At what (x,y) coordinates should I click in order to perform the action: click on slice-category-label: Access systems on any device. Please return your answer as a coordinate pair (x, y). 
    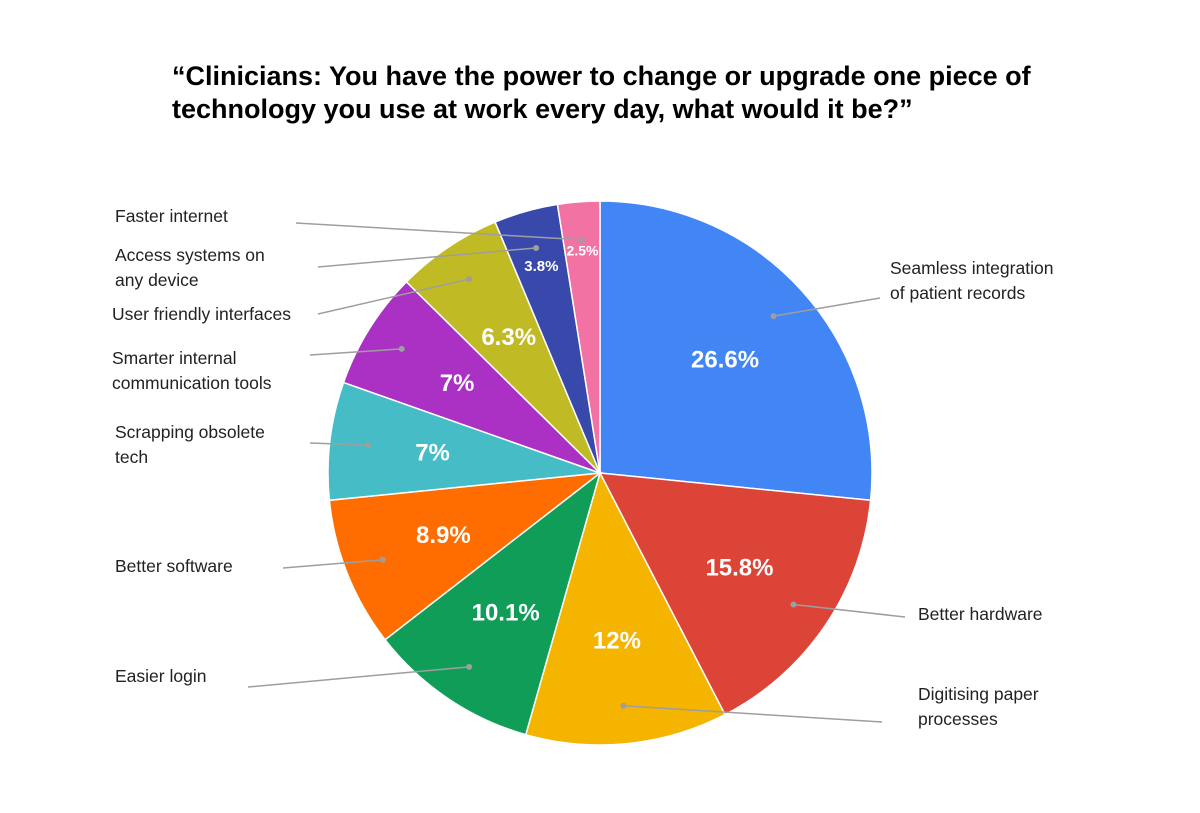
    Looking at the image, I should click on (190, 267).